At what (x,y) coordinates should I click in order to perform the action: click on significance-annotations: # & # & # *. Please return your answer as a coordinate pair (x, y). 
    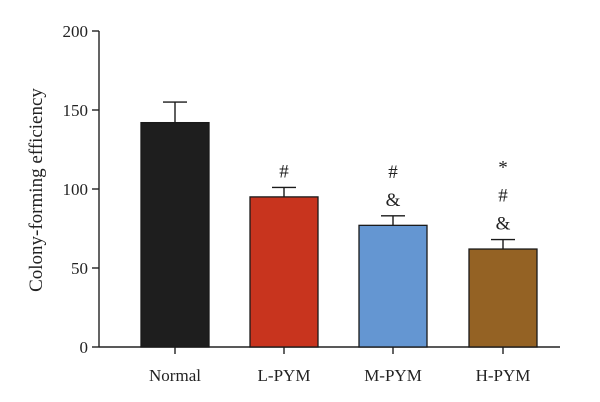
    Looking at the image, I should click on (394, 196).